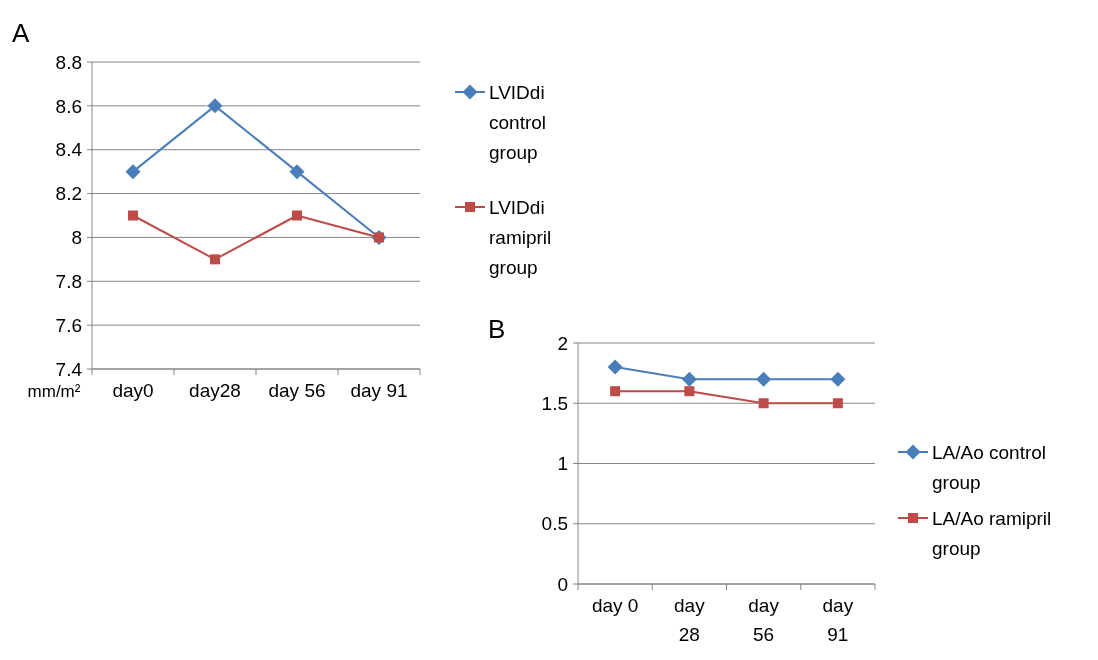  I want to click on y-tick-label: 0, so click(562, 584).